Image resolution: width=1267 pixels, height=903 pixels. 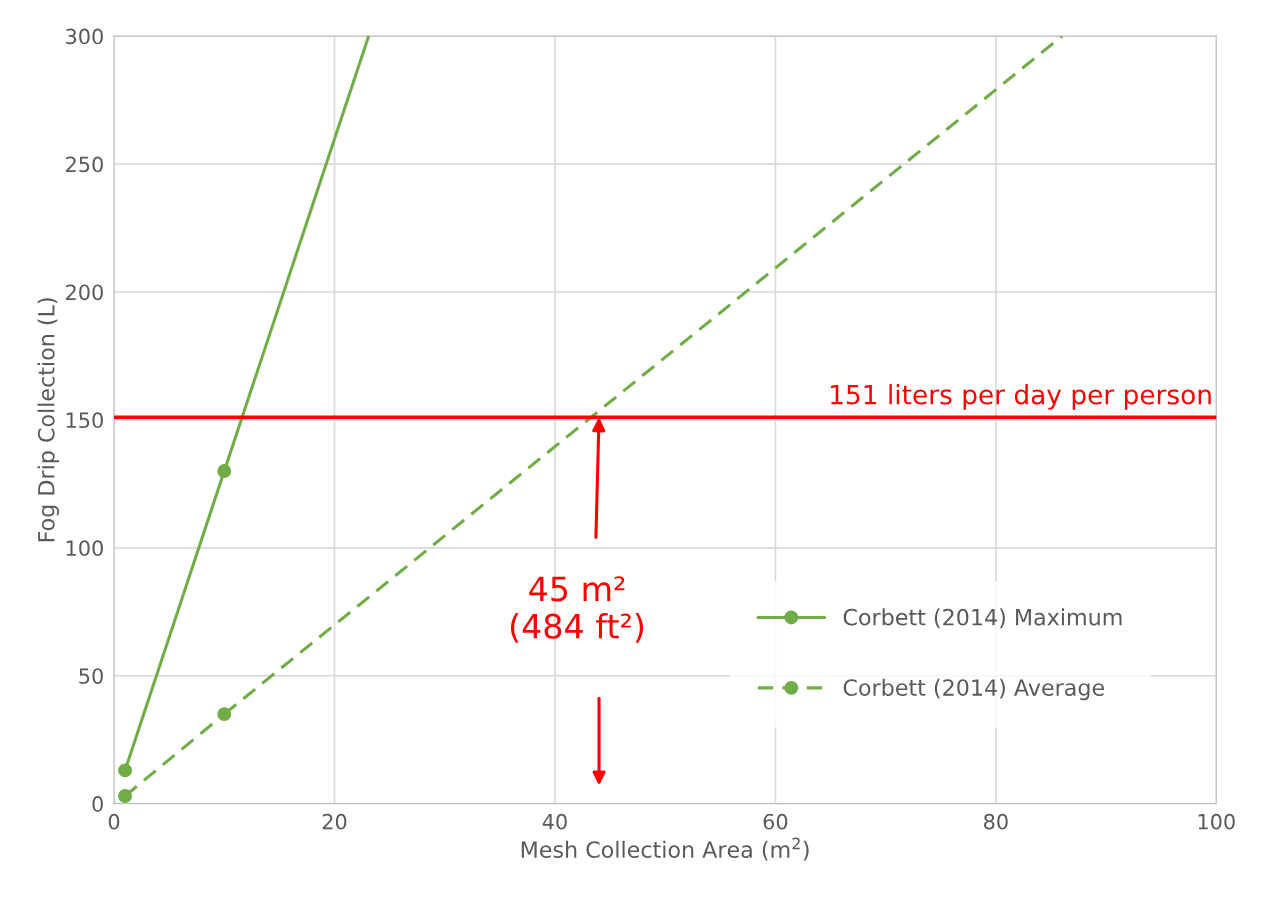 What do you see at coordinates (665, 849) in the screenshot?
I see `x-axis-title: Mesh Collection Area (m$^{2}$)` at bounding box center [665, 849].